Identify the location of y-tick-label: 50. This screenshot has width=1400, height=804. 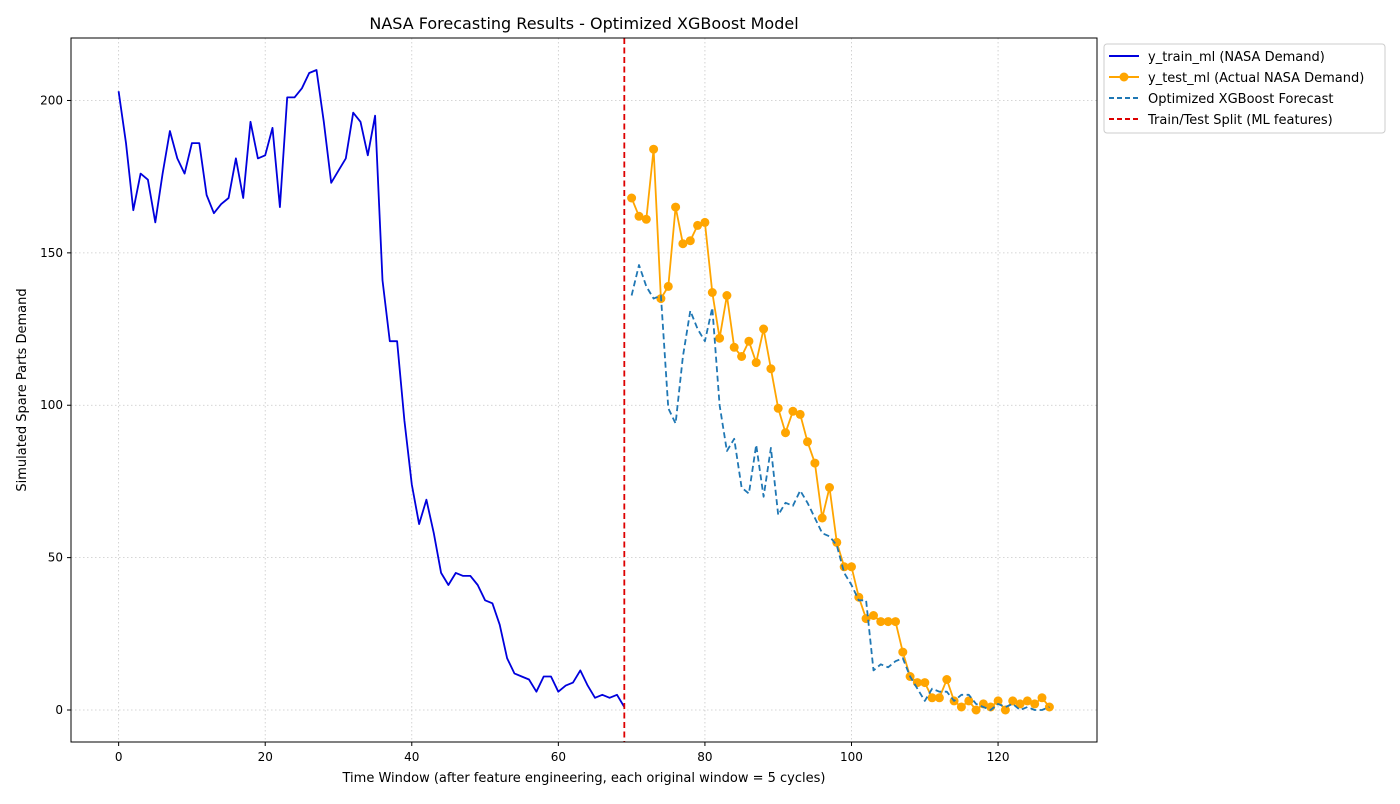
(55, 558).